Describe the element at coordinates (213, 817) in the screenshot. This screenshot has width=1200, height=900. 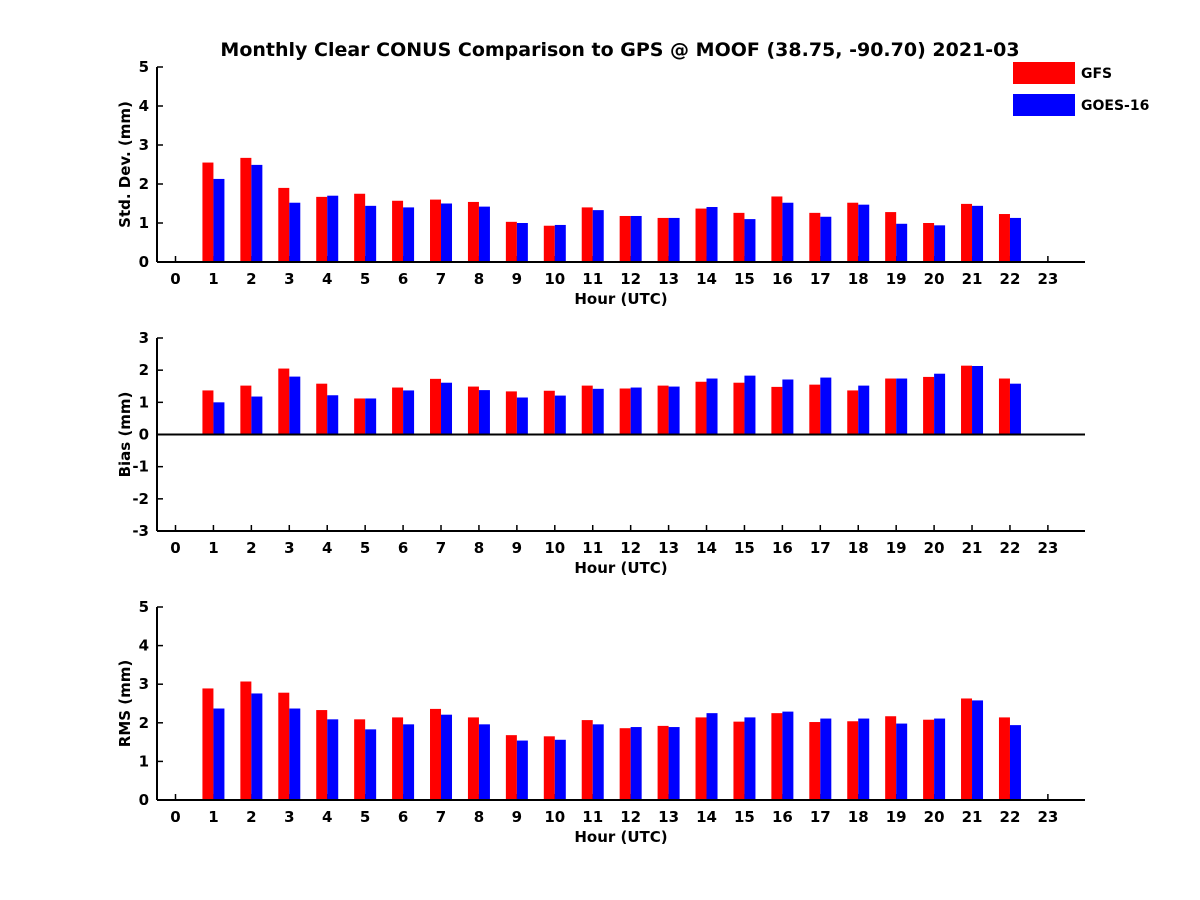
I see `x-tick-label: 1` at that location.